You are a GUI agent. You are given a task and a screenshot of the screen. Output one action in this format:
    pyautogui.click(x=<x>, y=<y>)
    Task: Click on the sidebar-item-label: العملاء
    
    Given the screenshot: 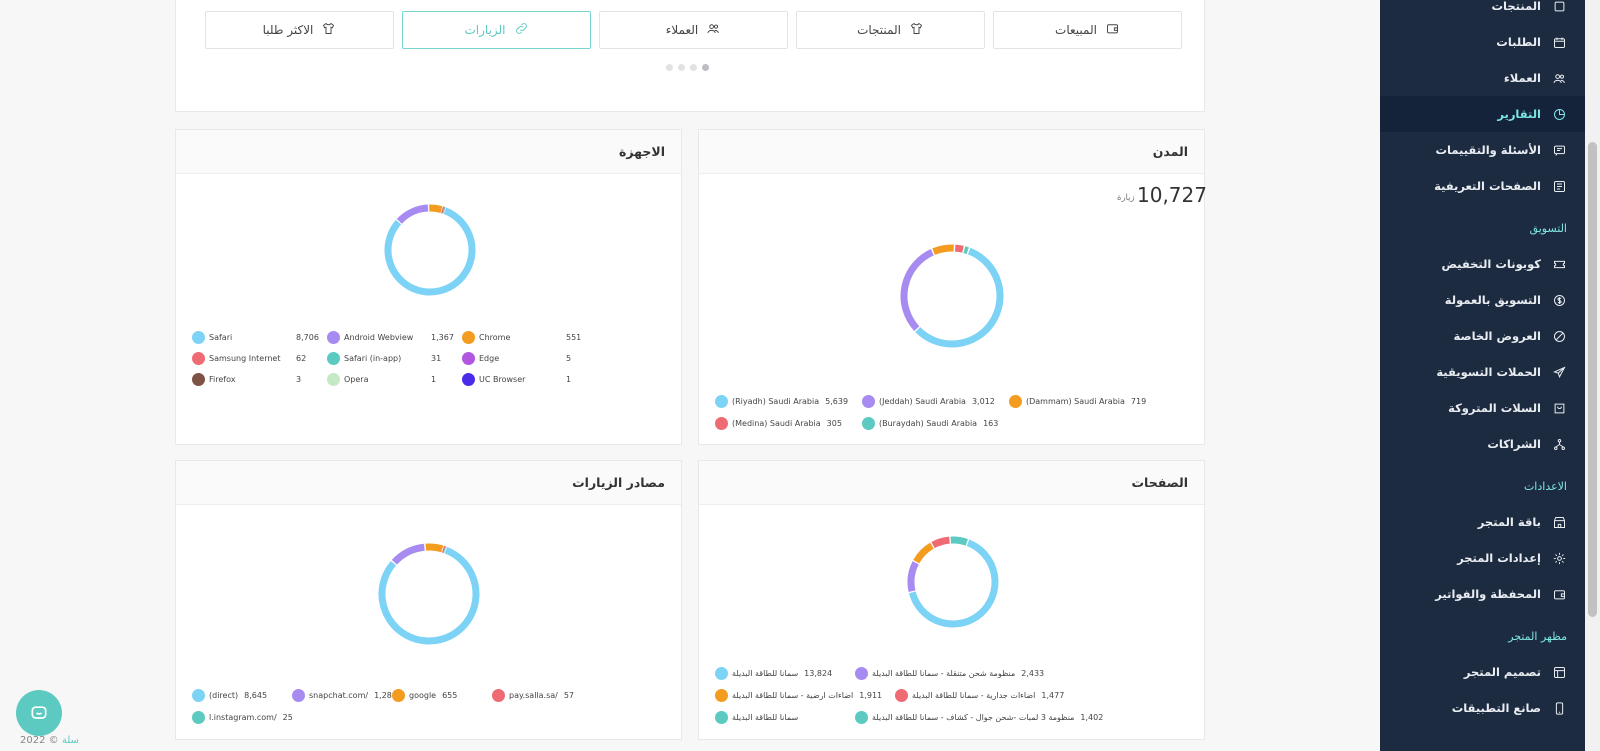 What is the action you would take?
    pyautogui.click(x=1522, y=78)
    